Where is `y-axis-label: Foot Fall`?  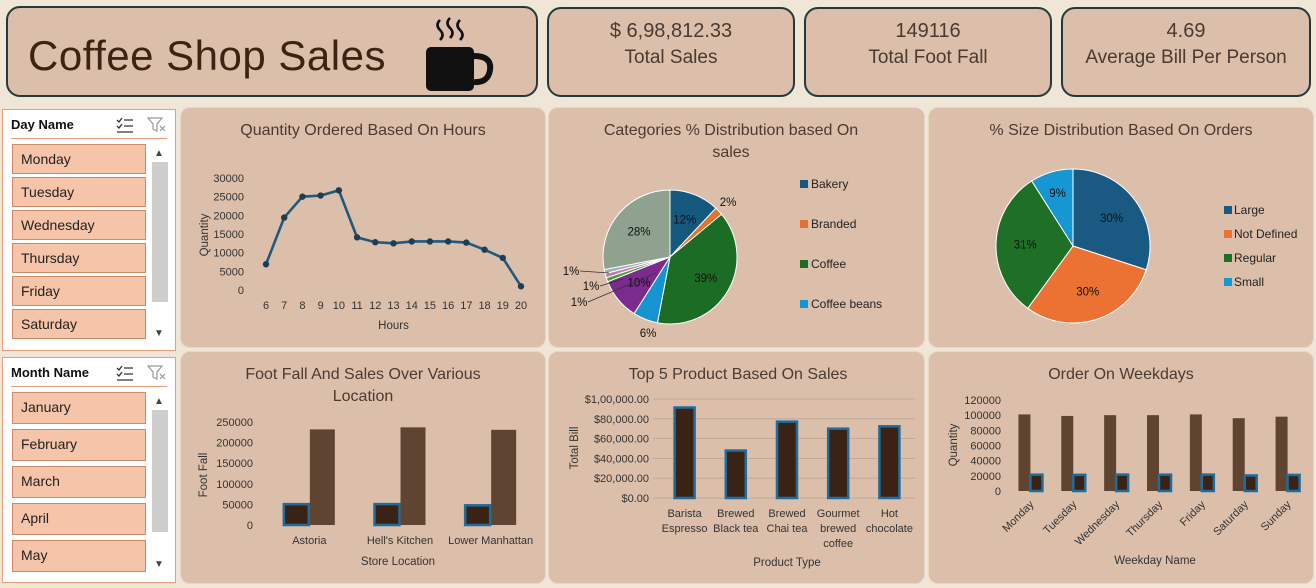
y-axis-label: Foot Fall is located at coordinates (204, 475).